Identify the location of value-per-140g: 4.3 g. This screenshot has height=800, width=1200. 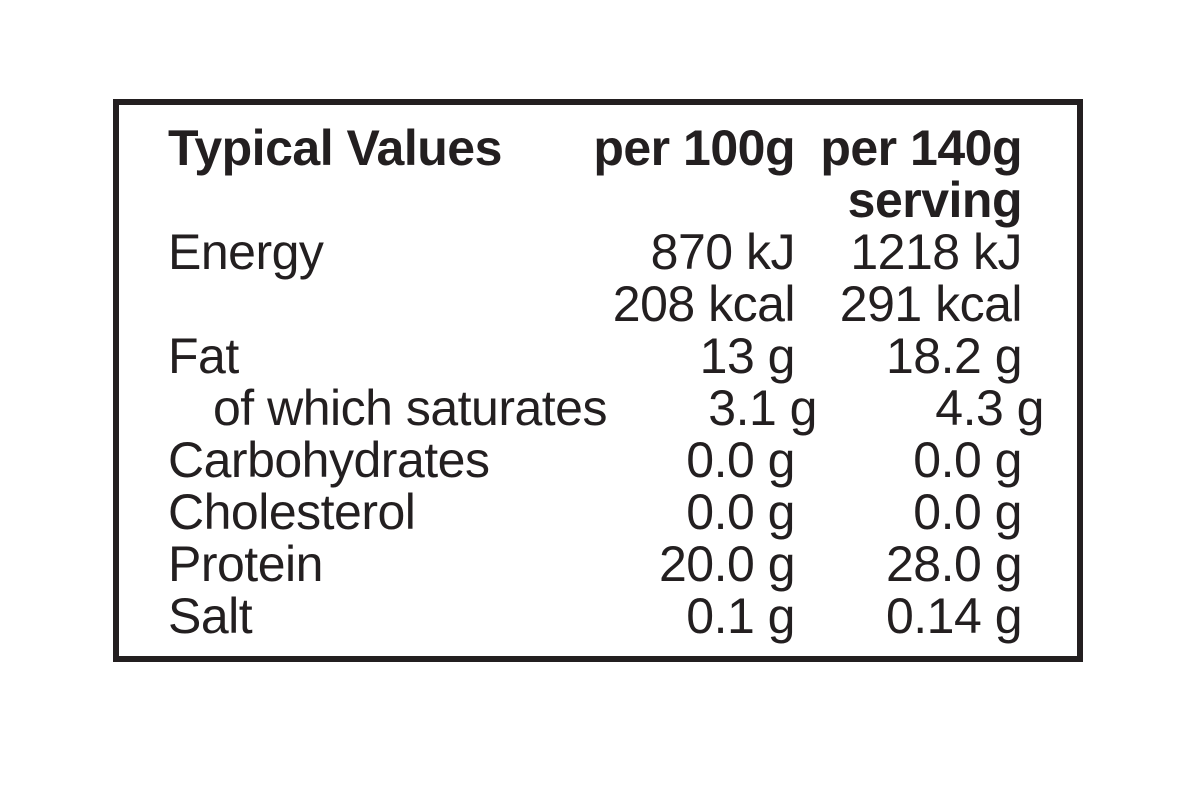
(989, 408).